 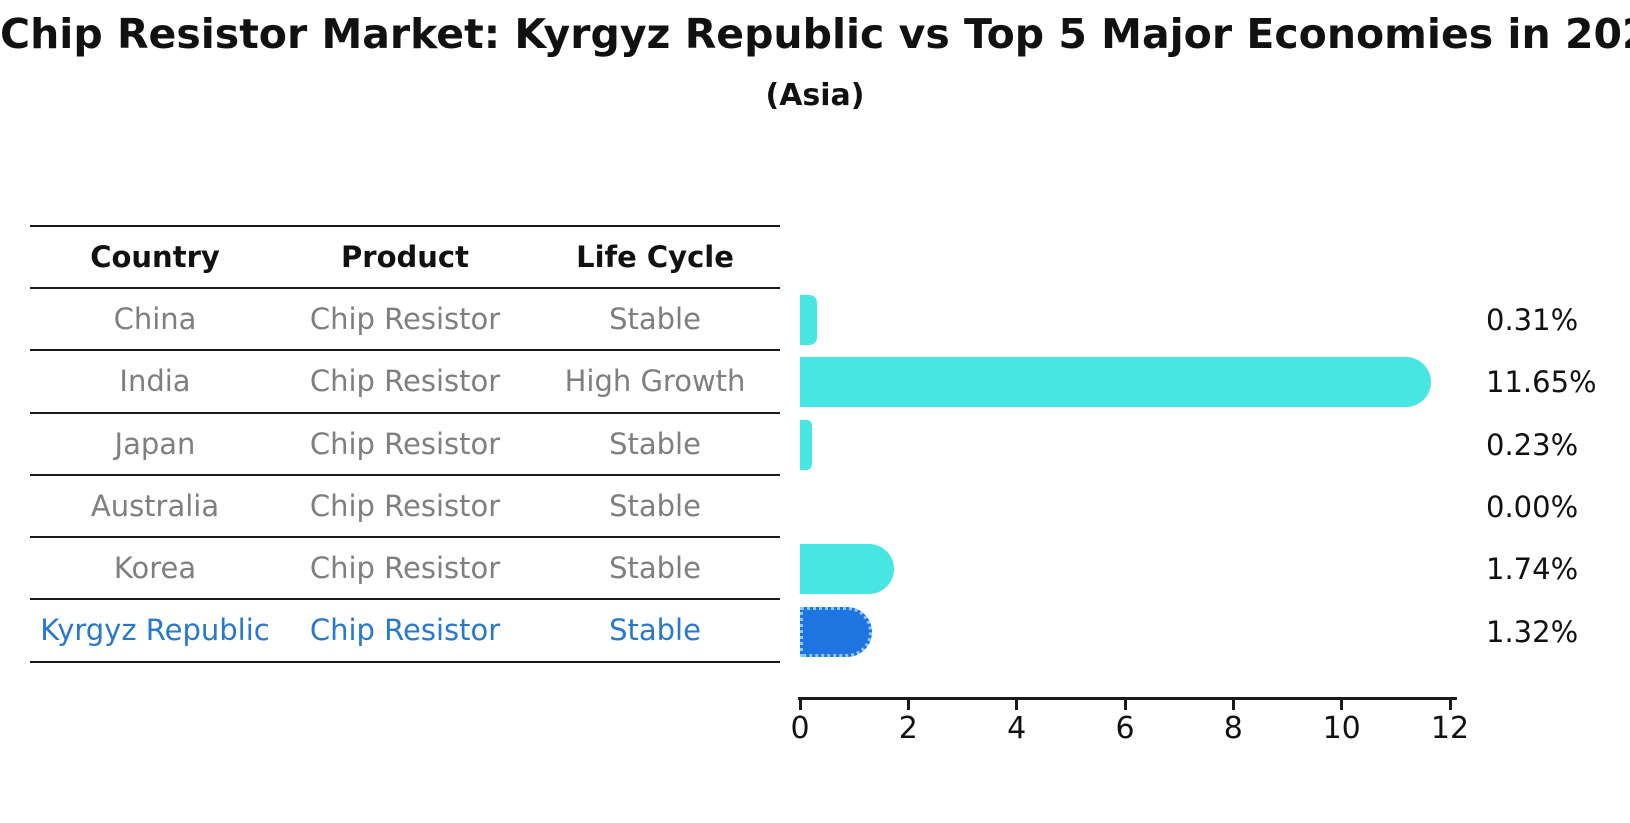 What do you see at coordinates (1233, 728) in the screenshot?
I see `x-axis-tick-label: 8` at bounding box center [1233, 728].